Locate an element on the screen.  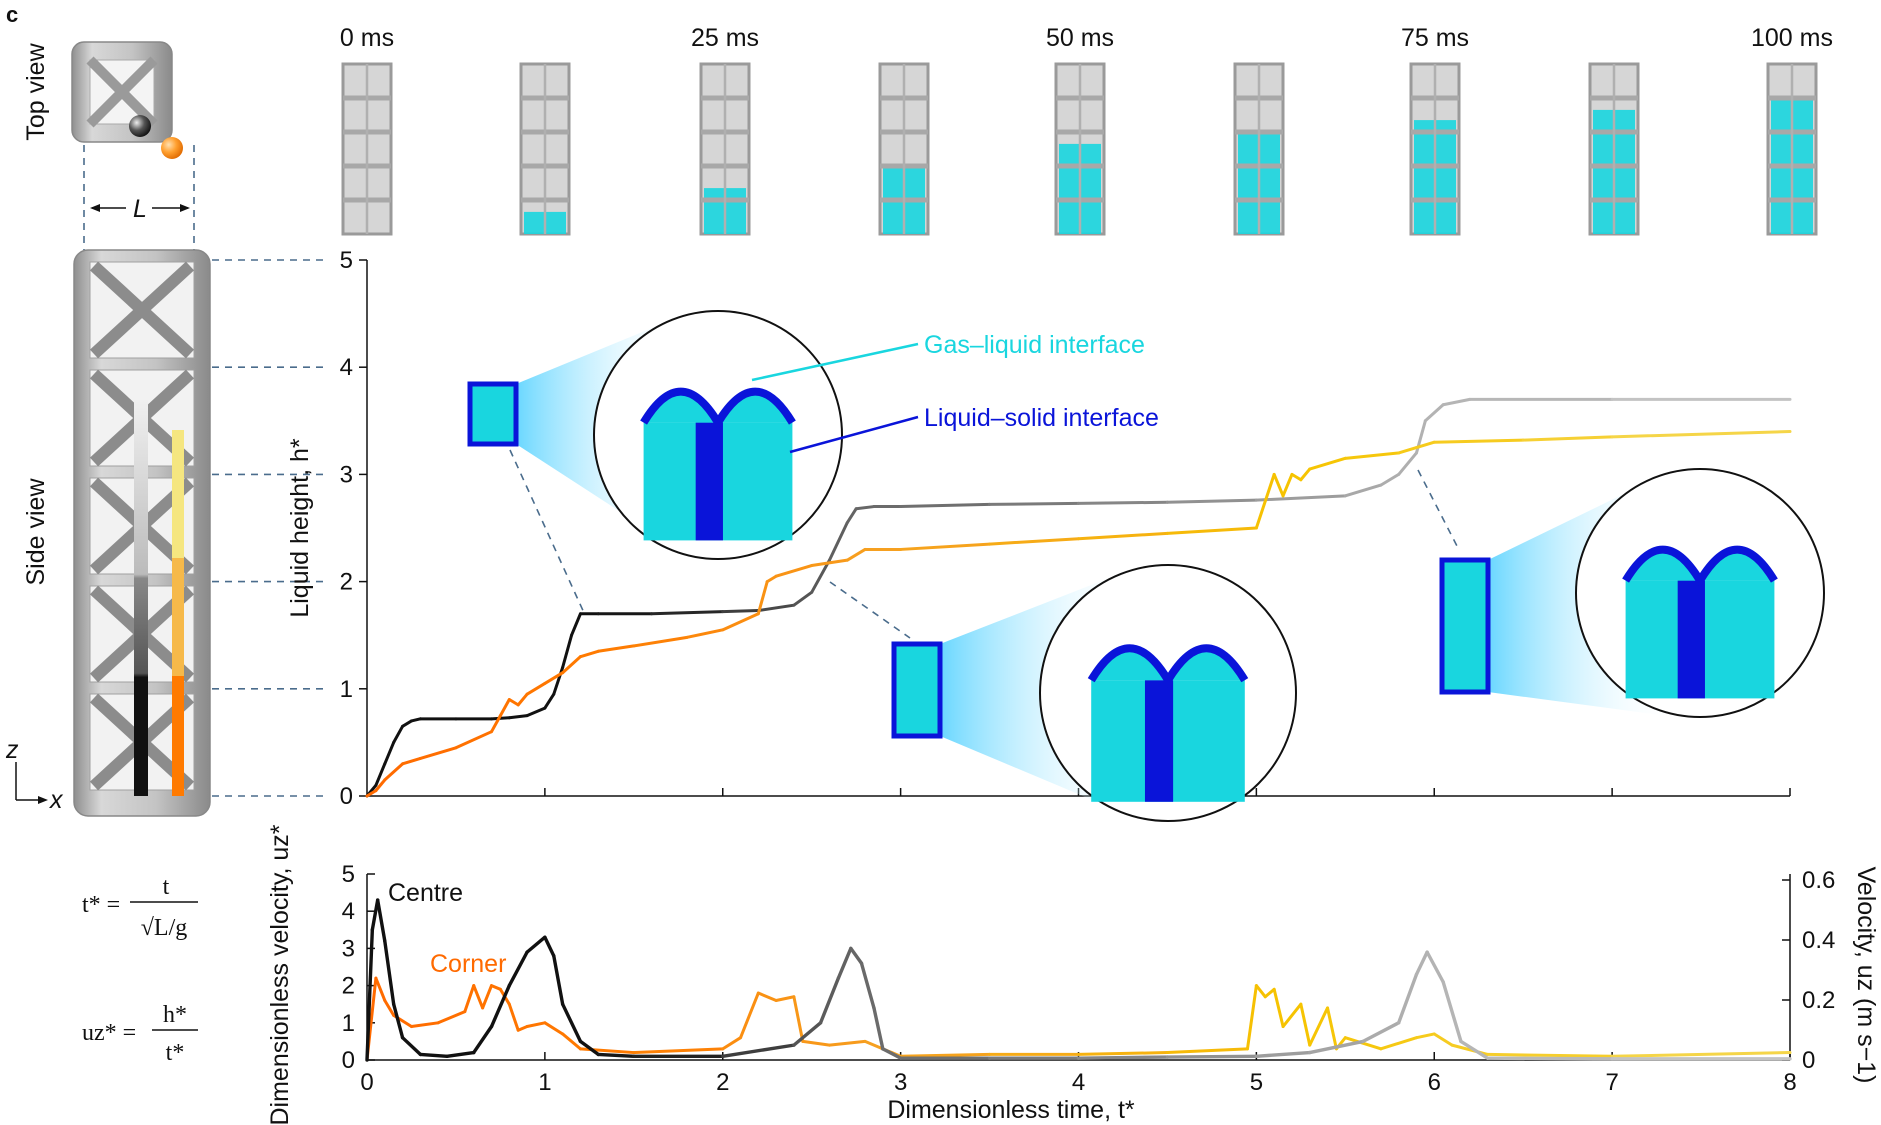
time-label: 50 ms is located at coordinates (1080, 38).